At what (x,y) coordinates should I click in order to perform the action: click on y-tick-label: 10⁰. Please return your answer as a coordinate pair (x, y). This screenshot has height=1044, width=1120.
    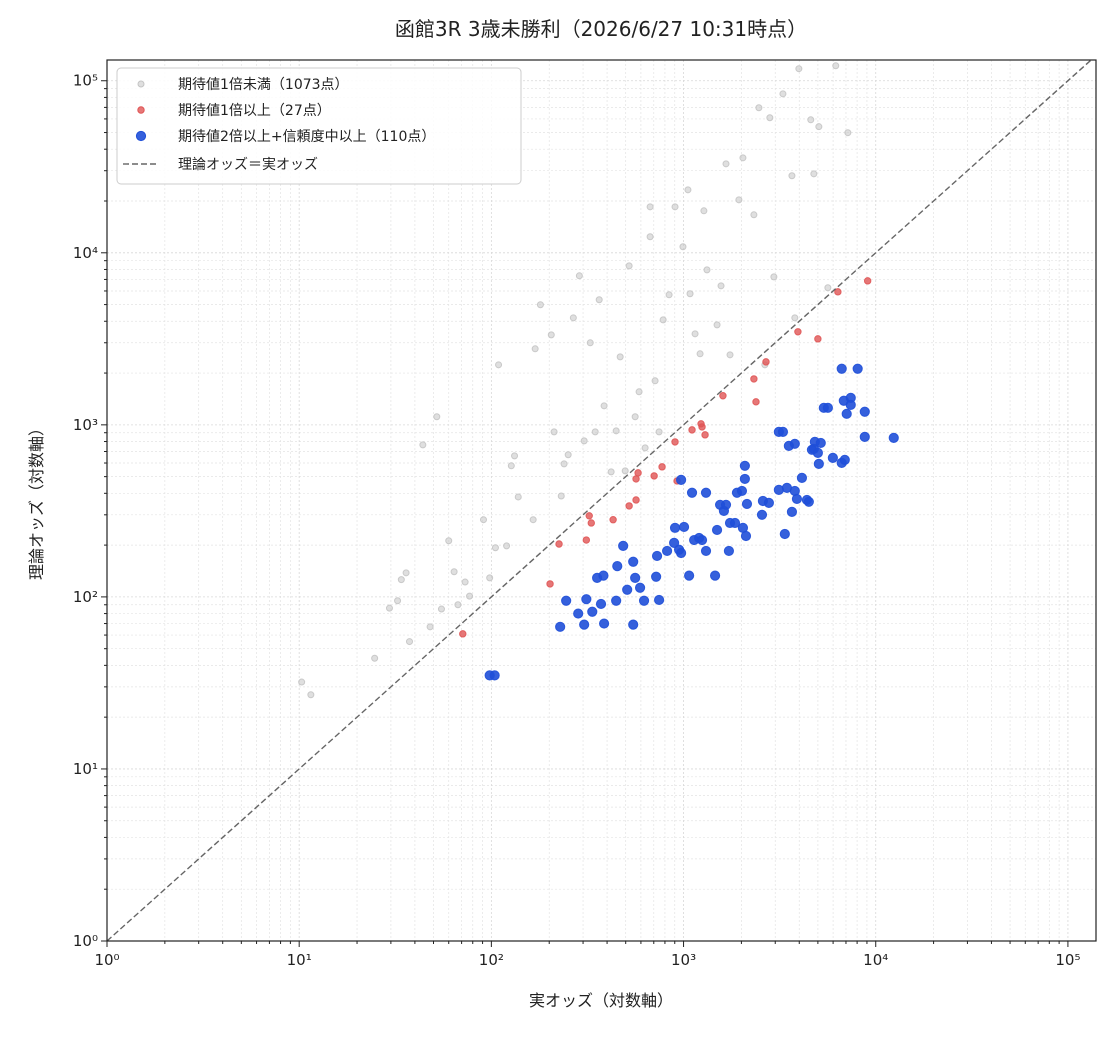
    Looking at the image, I should click on (85, 941).